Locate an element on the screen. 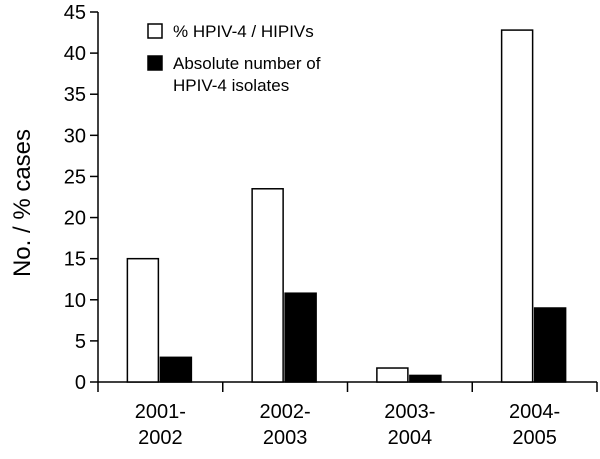 The height and width of the screenshot is (459, 600). x-tick-label: 2004-2005 is located at coordinates (534, 425).